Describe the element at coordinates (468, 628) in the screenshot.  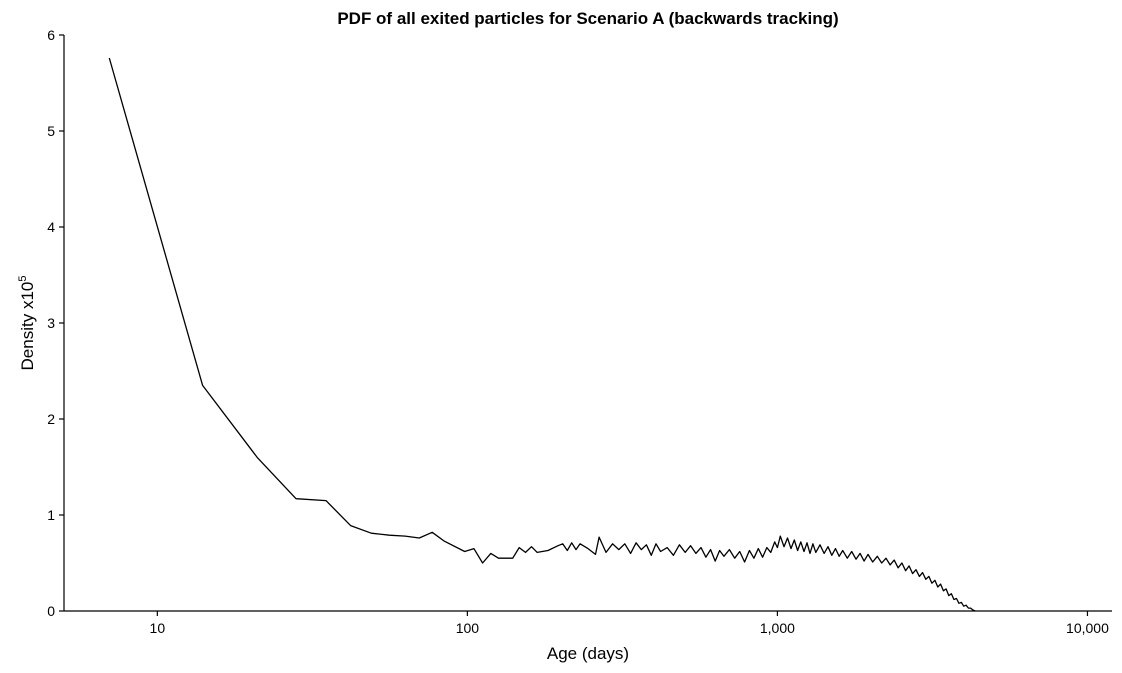
I see `x-tick-label: 100` at that location.